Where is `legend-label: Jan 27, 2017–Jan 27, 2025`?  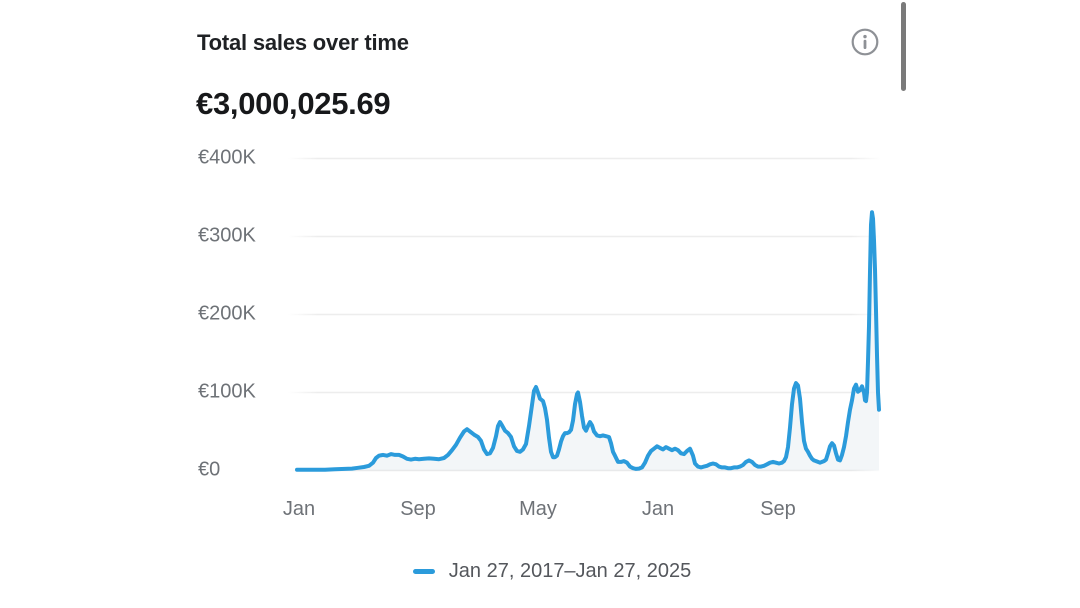
legend-label: Jan 27, 2017–Jan 27, 2025 is located at coordinates (570, 571).